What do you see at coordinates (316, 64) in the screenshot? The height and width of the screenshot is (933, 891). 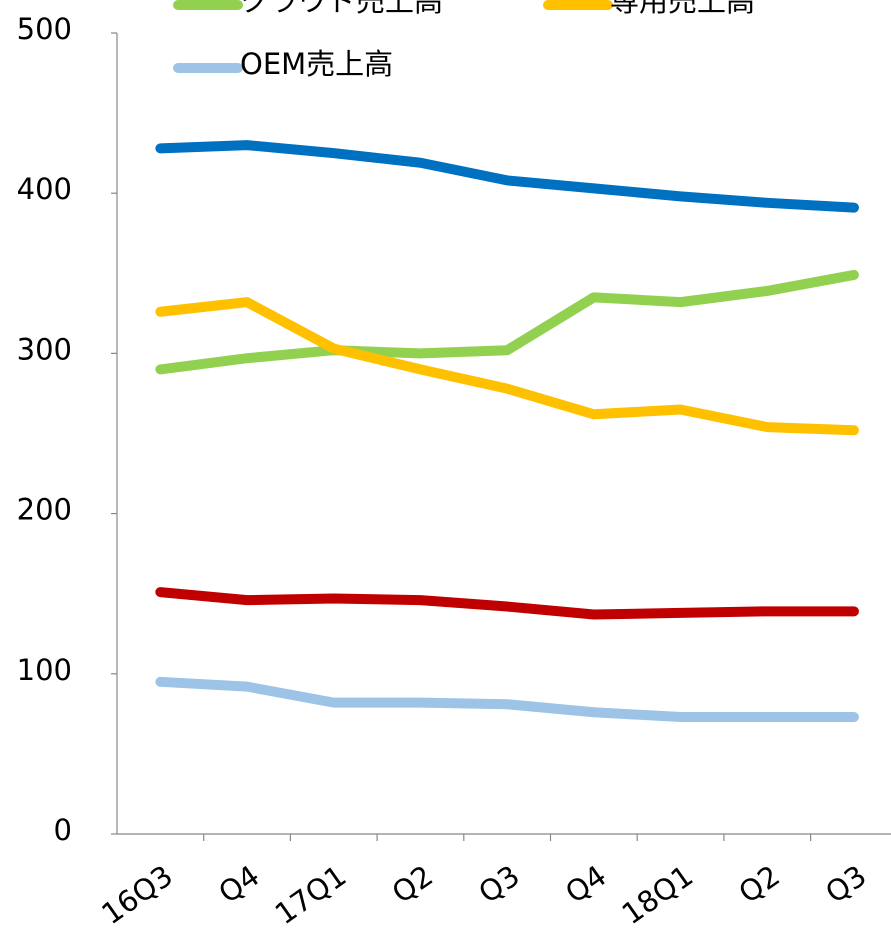 I see `legend-label: OEM売上高` at bounding box center [316, 64].